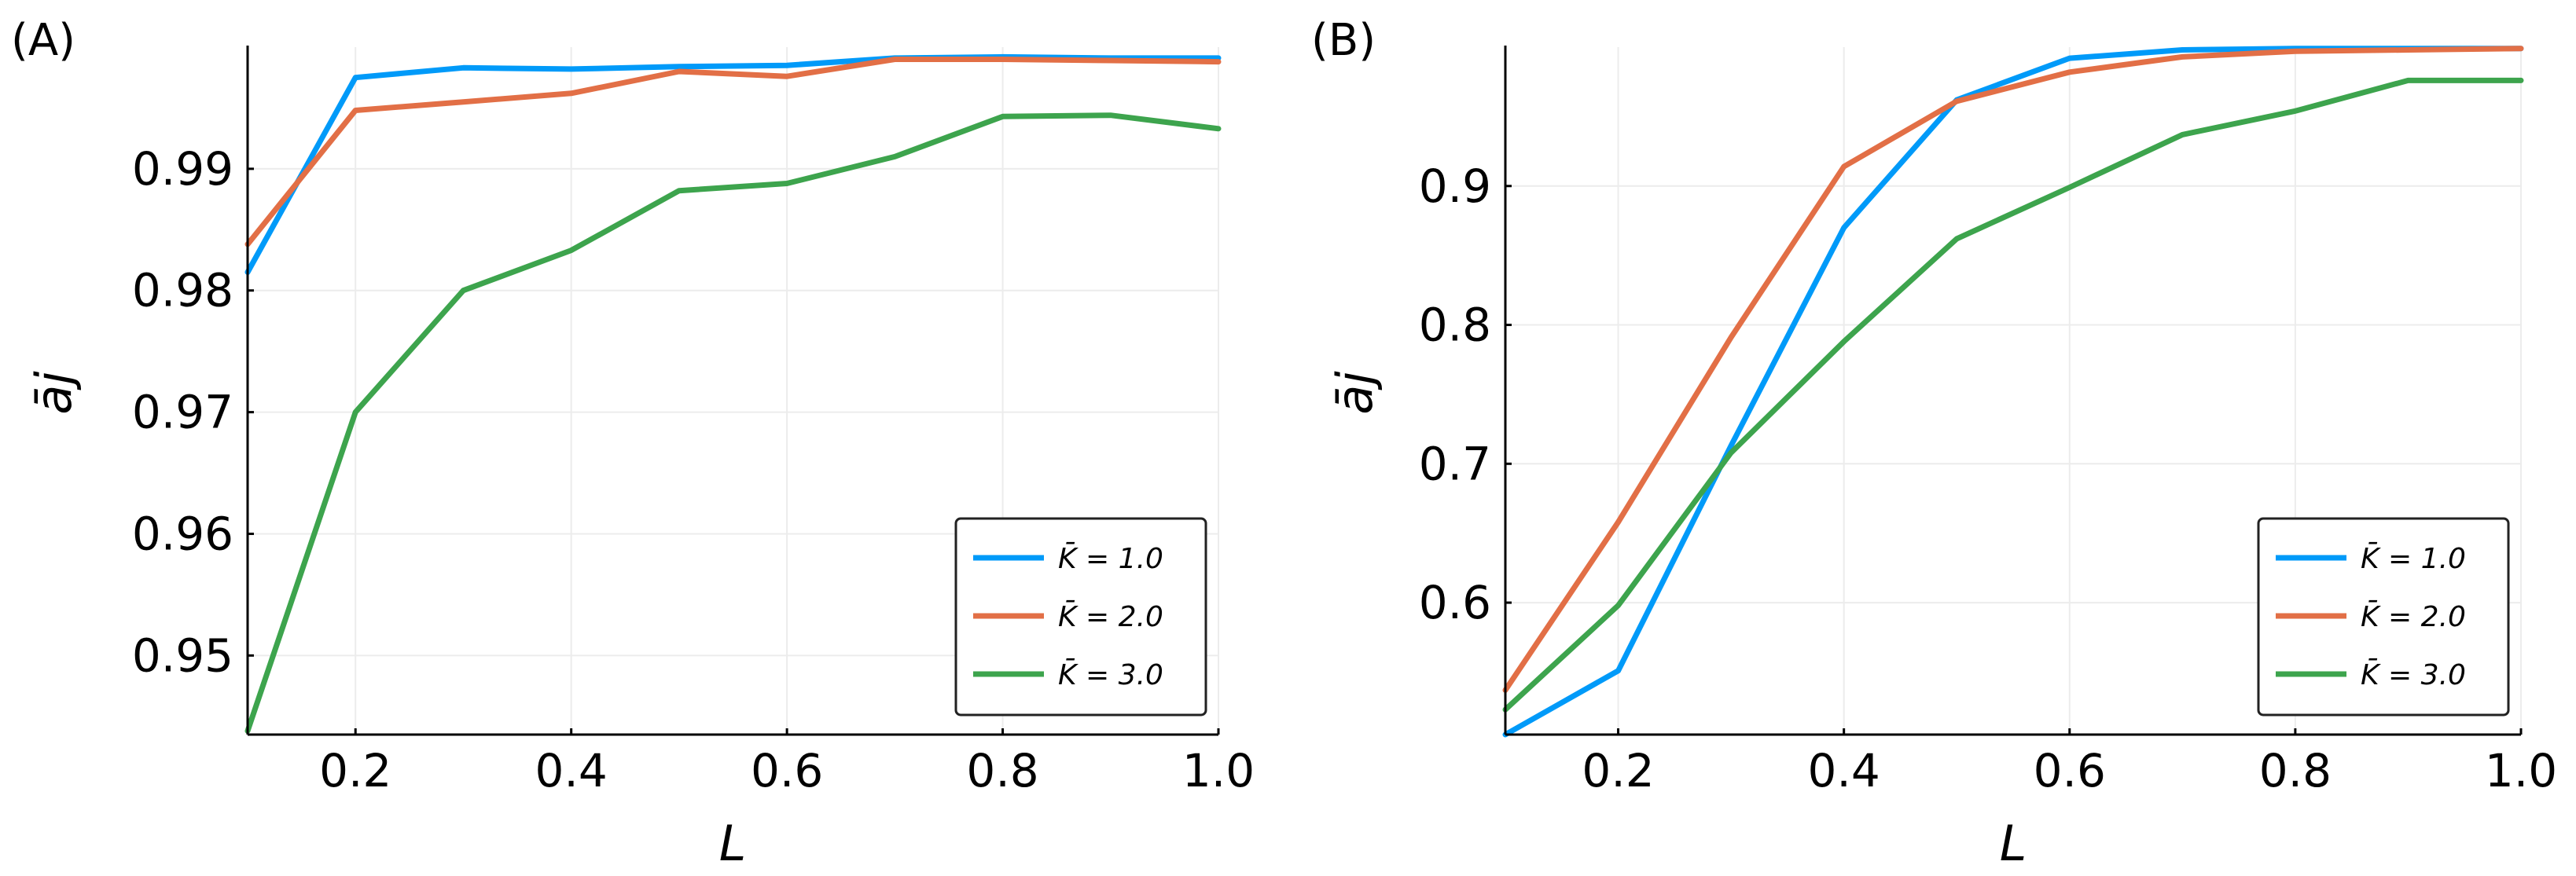 Image resolution: width=2576 pixels, height=876 pixels. I want to click on y-tick-label: 0.9, so click(1455, 186).